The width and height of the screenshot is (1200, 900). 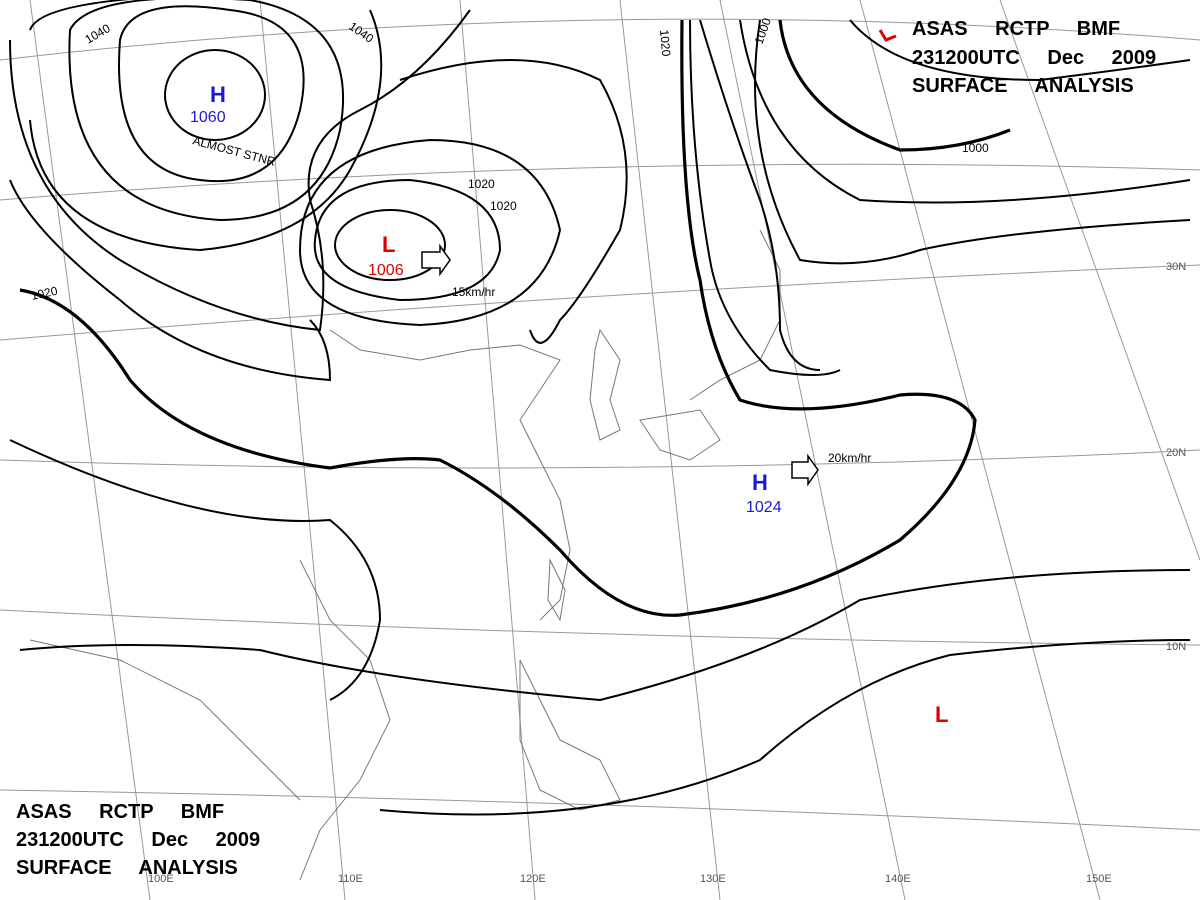 What do you see at coordinates (161, 879) in the screenshot?
I see `longitude-label: 100E` at bounding box center [161, 879].